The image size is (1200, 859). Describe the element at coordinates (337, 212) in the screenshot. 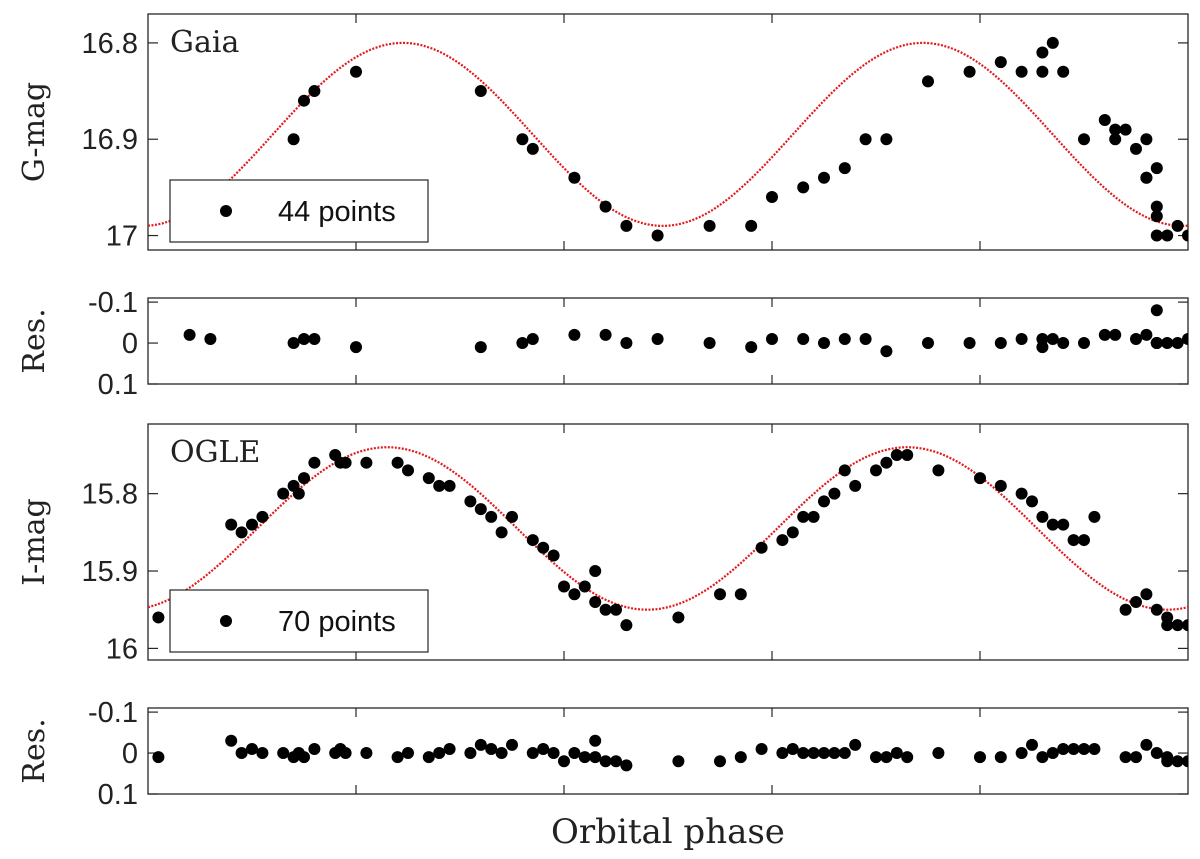

I see `legend-label: 44 points` at that location.